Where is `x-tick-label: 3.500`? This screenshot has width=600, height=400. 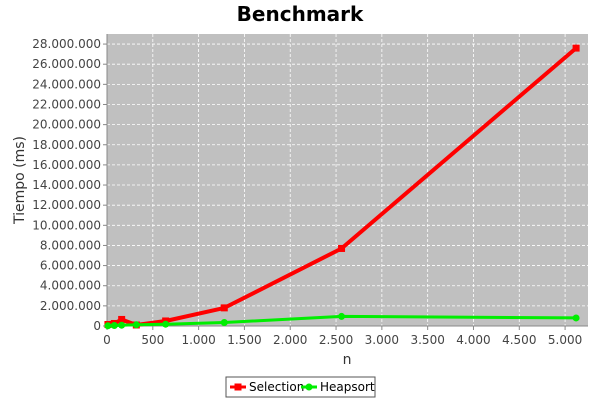 x-tick-label: 3.500 is located at coordinates (427, 340).